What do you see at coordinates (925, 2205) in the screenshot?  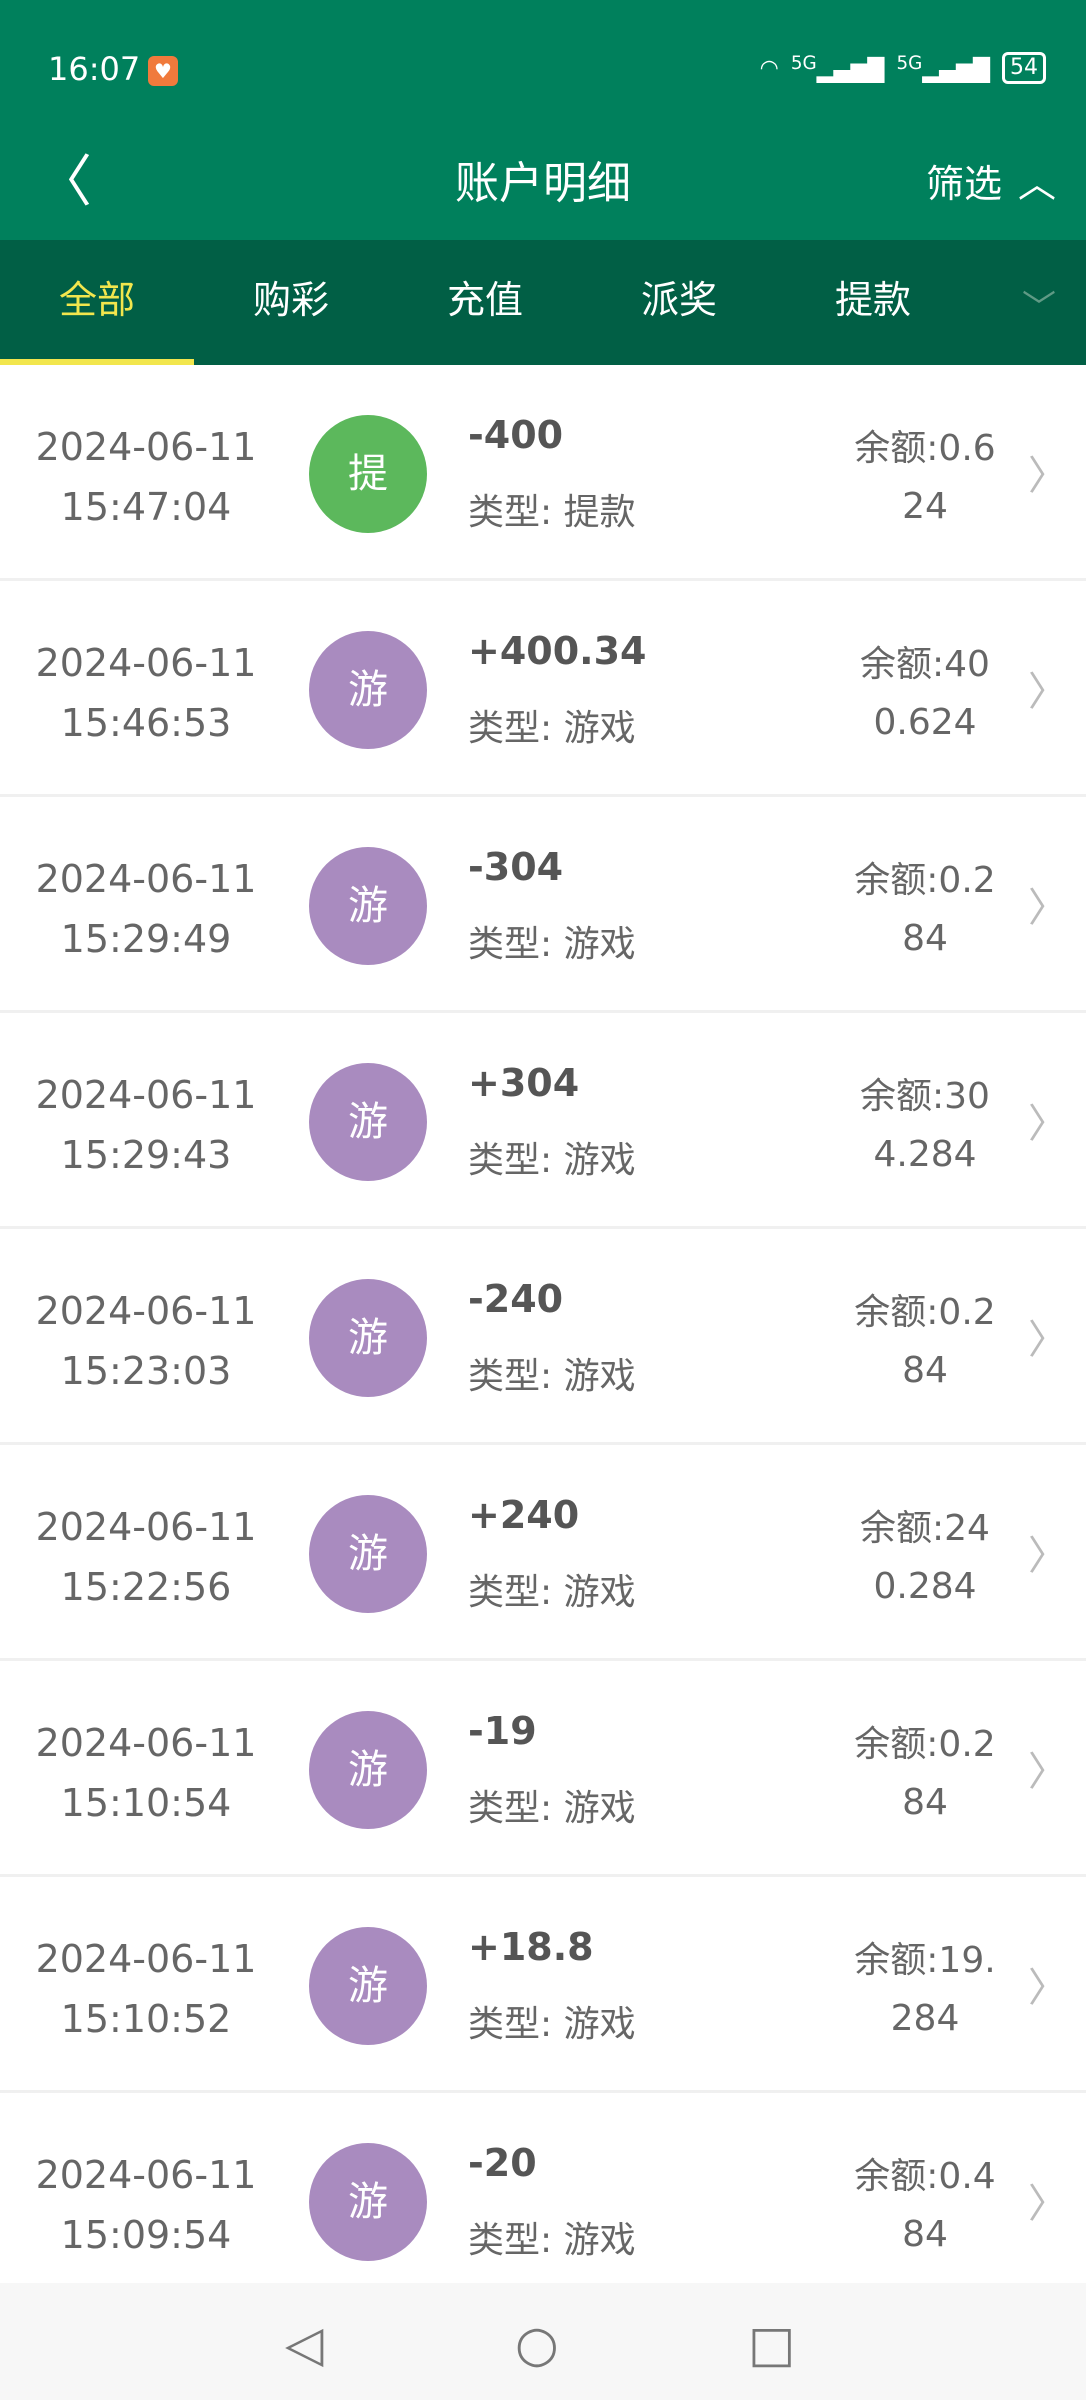 I see `record-balance: 余额:0.484` at bounding box center [925, 2205].